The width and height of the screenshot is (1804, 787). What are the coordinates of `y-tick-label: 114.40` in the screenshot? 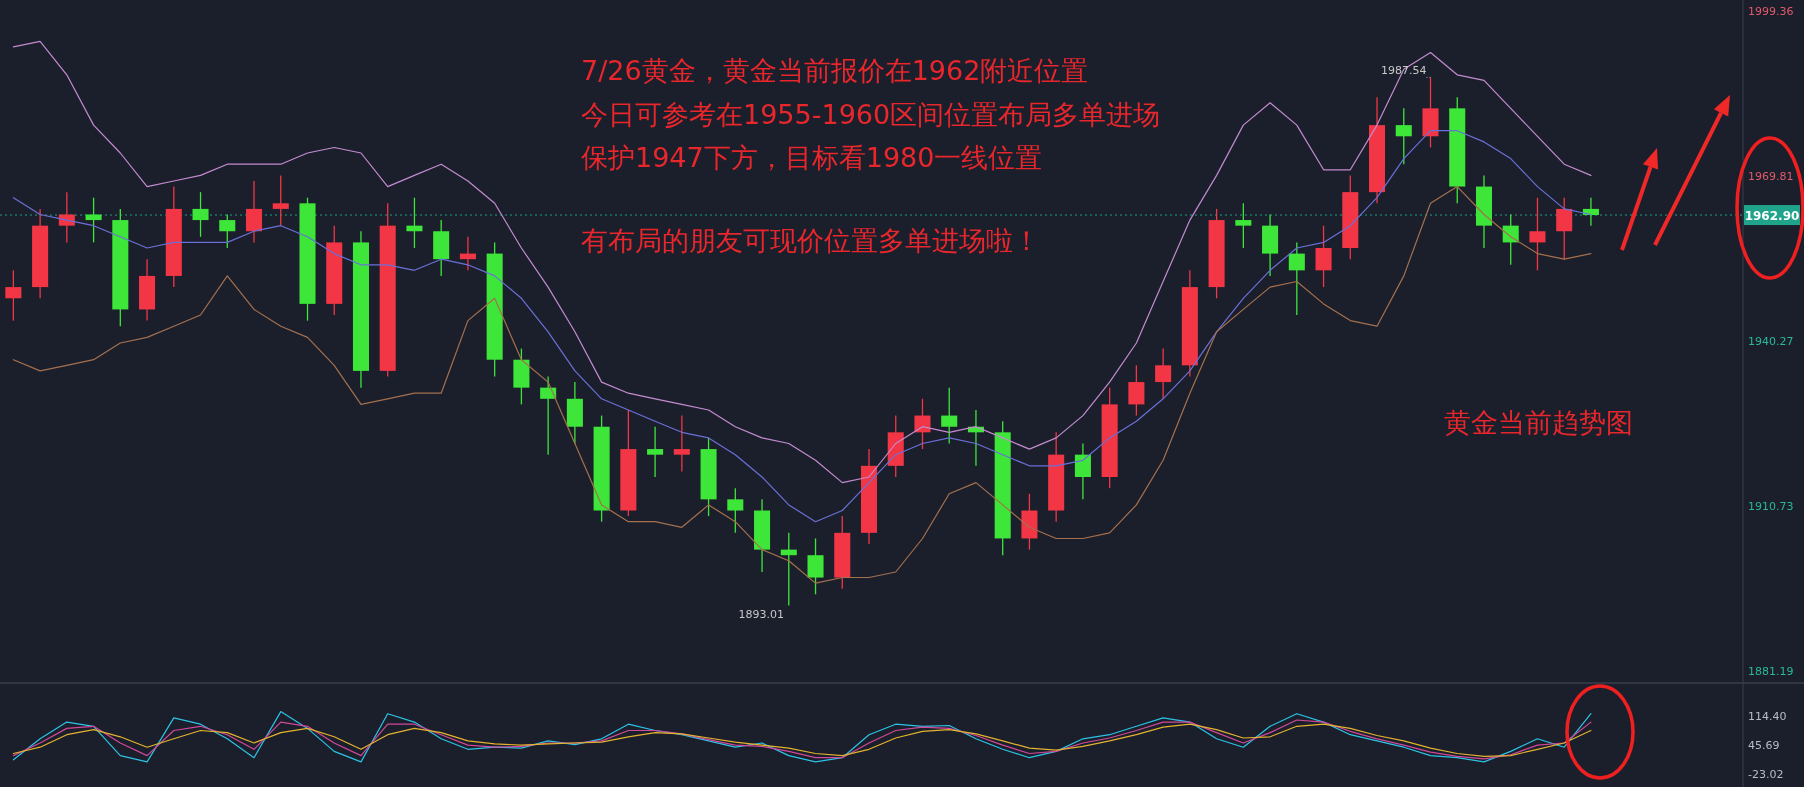 It's located at (1767, 717).